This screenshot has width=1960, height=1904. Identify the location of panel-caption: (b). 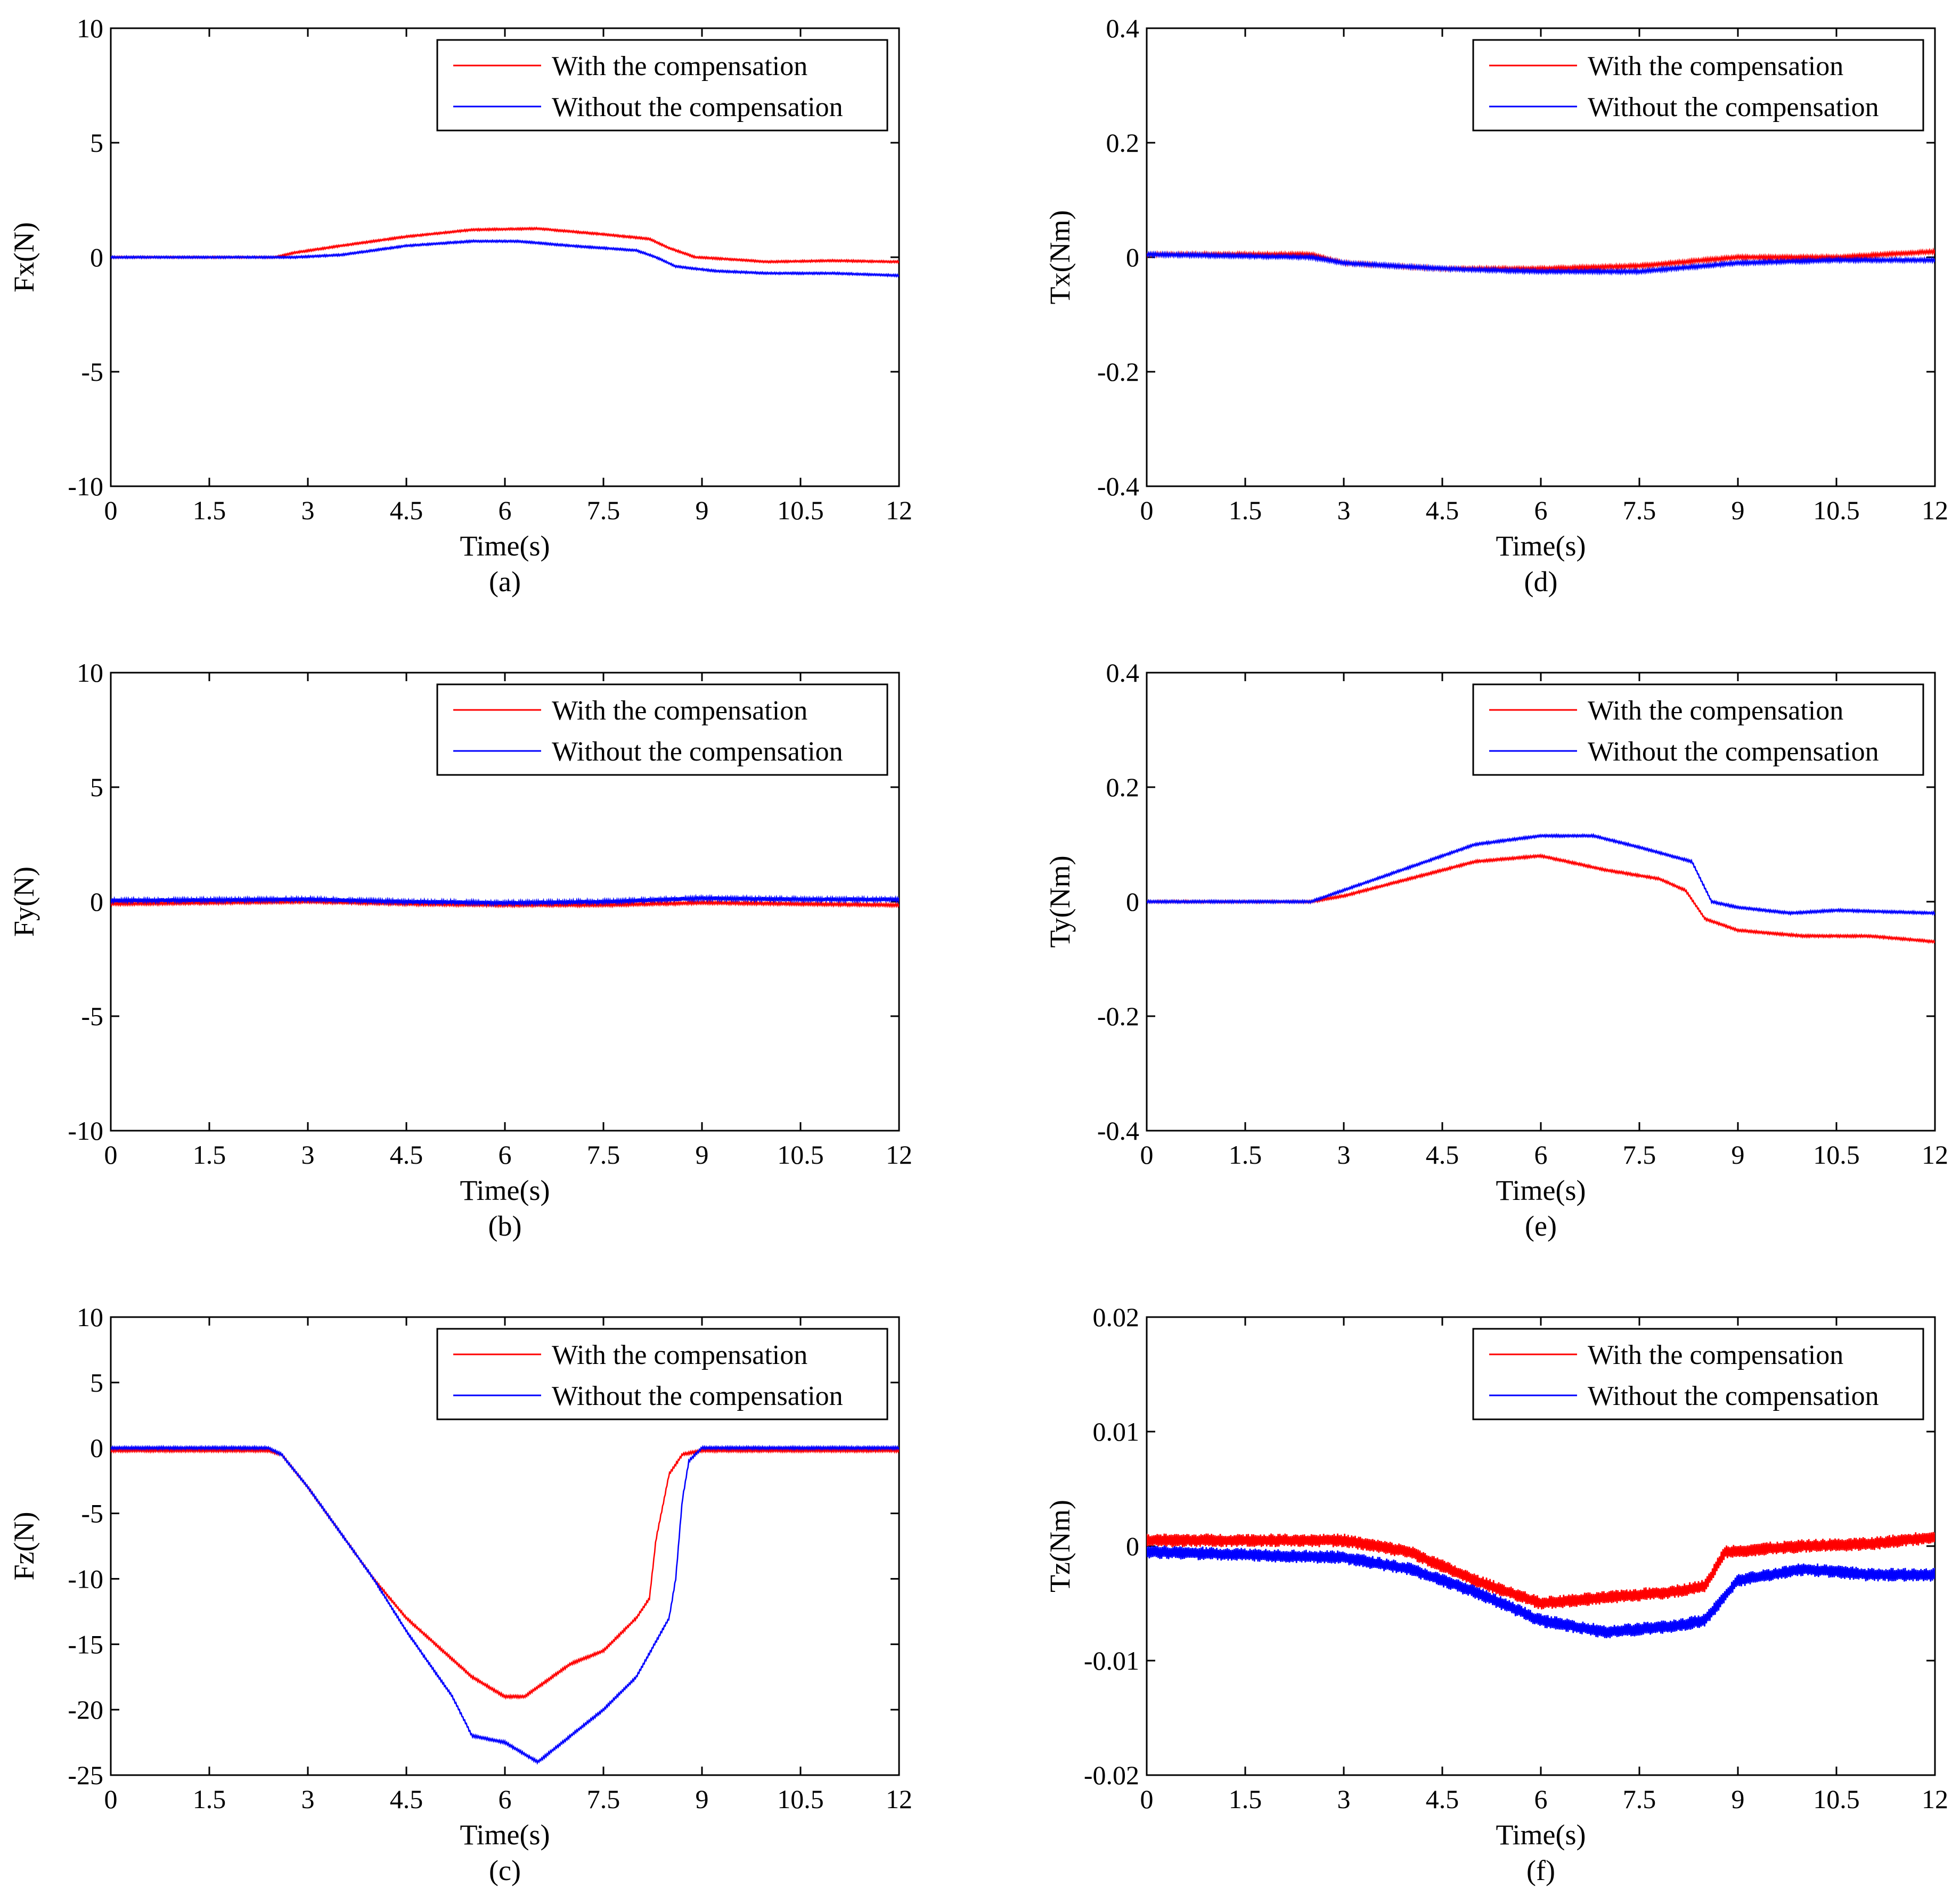
(505, 1226).